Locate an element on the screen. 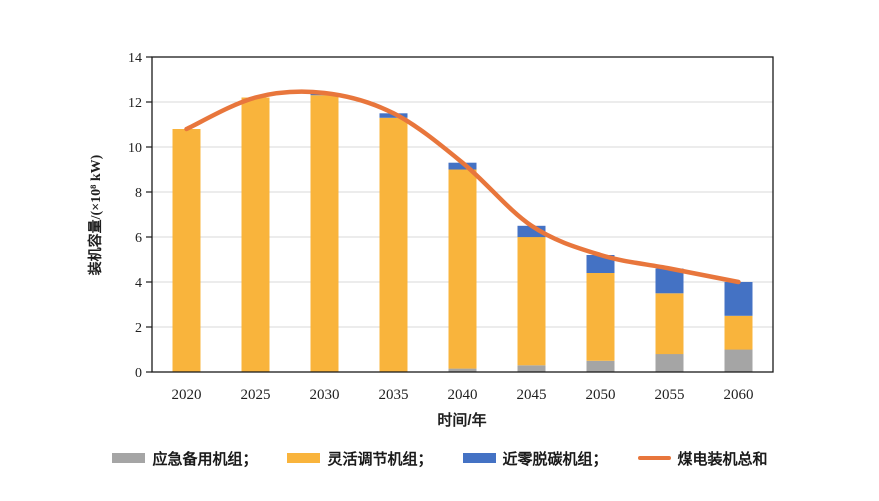 The height and width of the screenshot is (501, 879). legend-swatch-emergency-backup is located at coordinates (129, 458).